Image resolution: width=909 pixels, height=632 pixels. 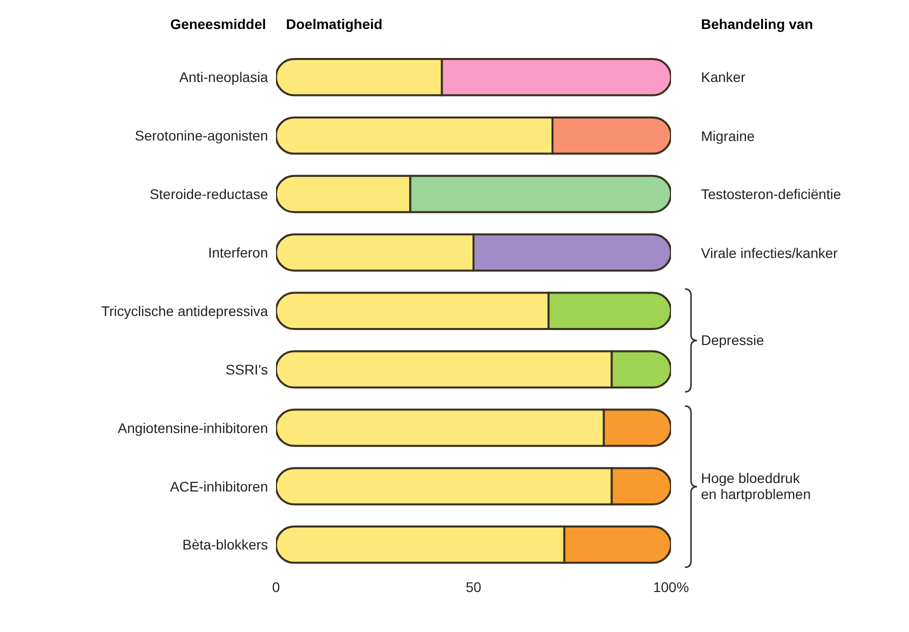 What do you see at coordinates (193, 428) in the screenshot?
I see `y-tick-label: Angiotensine-inhibitoren` at bounding box center [193, 428].